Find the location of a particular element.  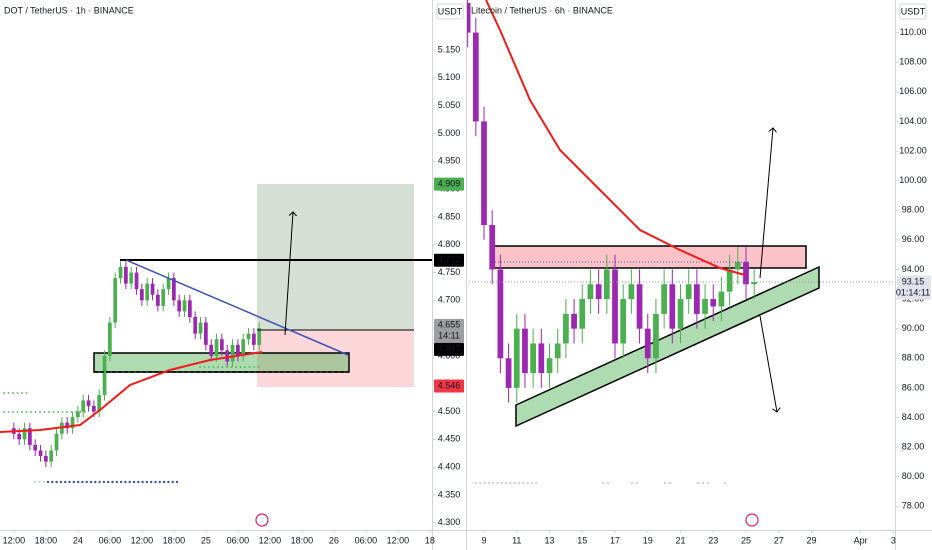

price-tag-label: 4.655 is located at coordinates (449, 325).